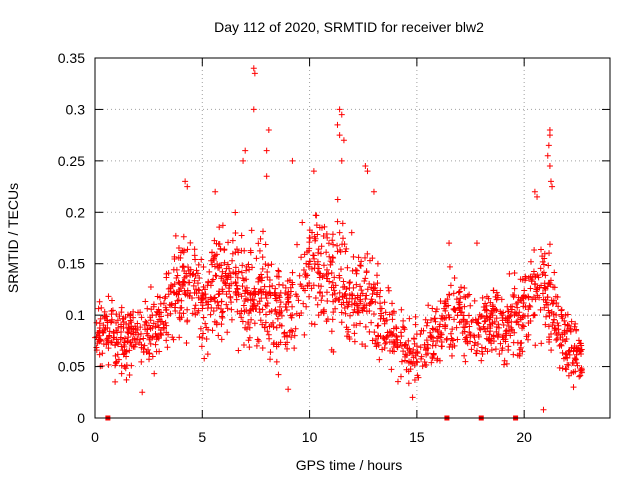 The image size is (640, 480). I want to click on y-tick-label: 0.15, so click(71, 264).